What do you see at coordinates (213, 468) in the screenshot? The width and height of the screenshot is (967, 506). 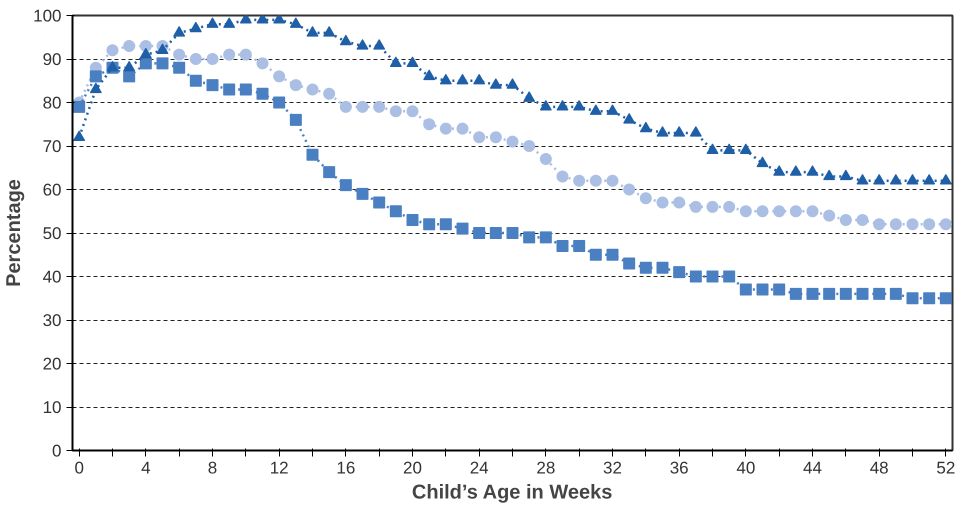 I see `x-tick-label: 8` at bounding box center [213, 468].